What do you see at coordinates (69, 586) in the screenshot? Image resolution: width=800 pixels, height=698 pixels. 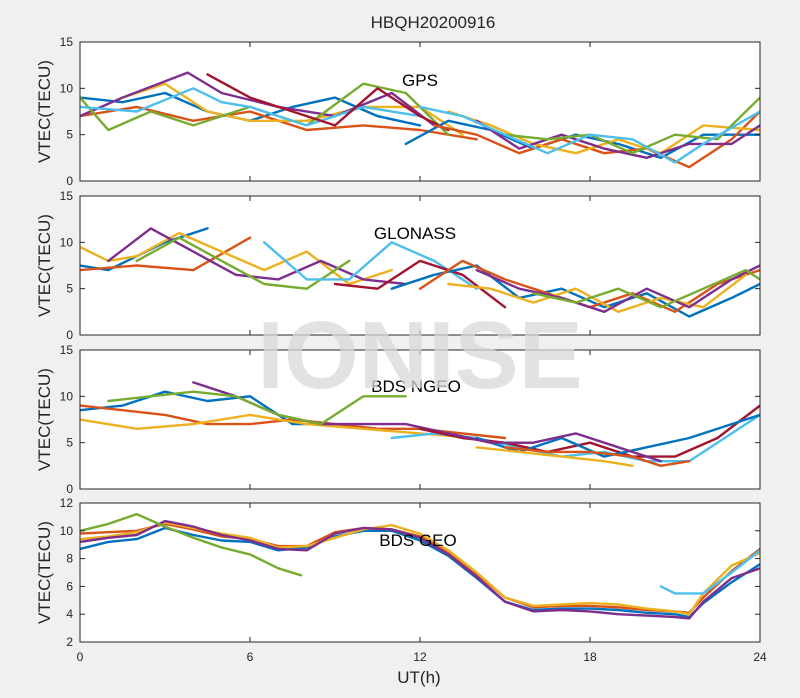 I see `y-tick-label: 6` at bounding box center [69, 586].